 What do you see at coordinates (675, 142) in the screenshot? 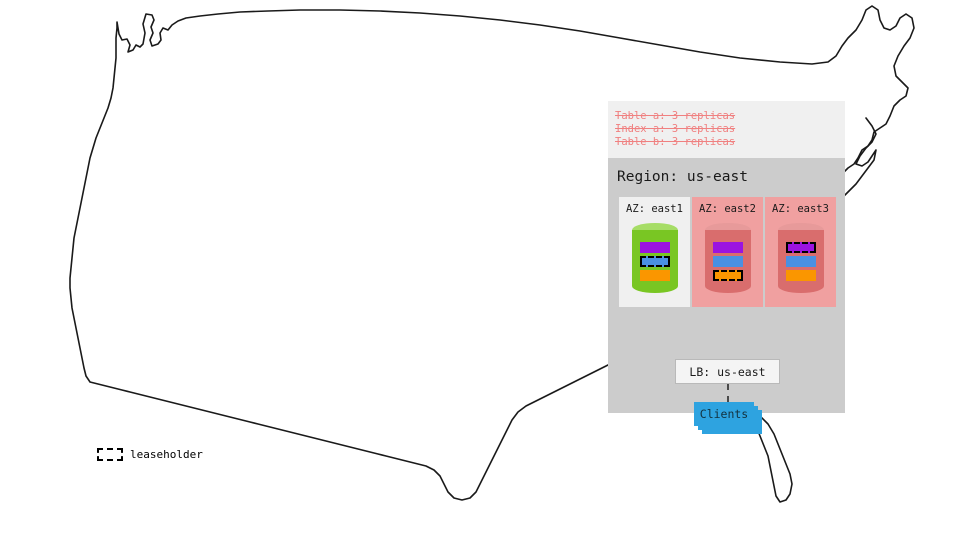
I see `schema-line-table-b: Table b: 3 replicas` at bounding box center [675, 142].